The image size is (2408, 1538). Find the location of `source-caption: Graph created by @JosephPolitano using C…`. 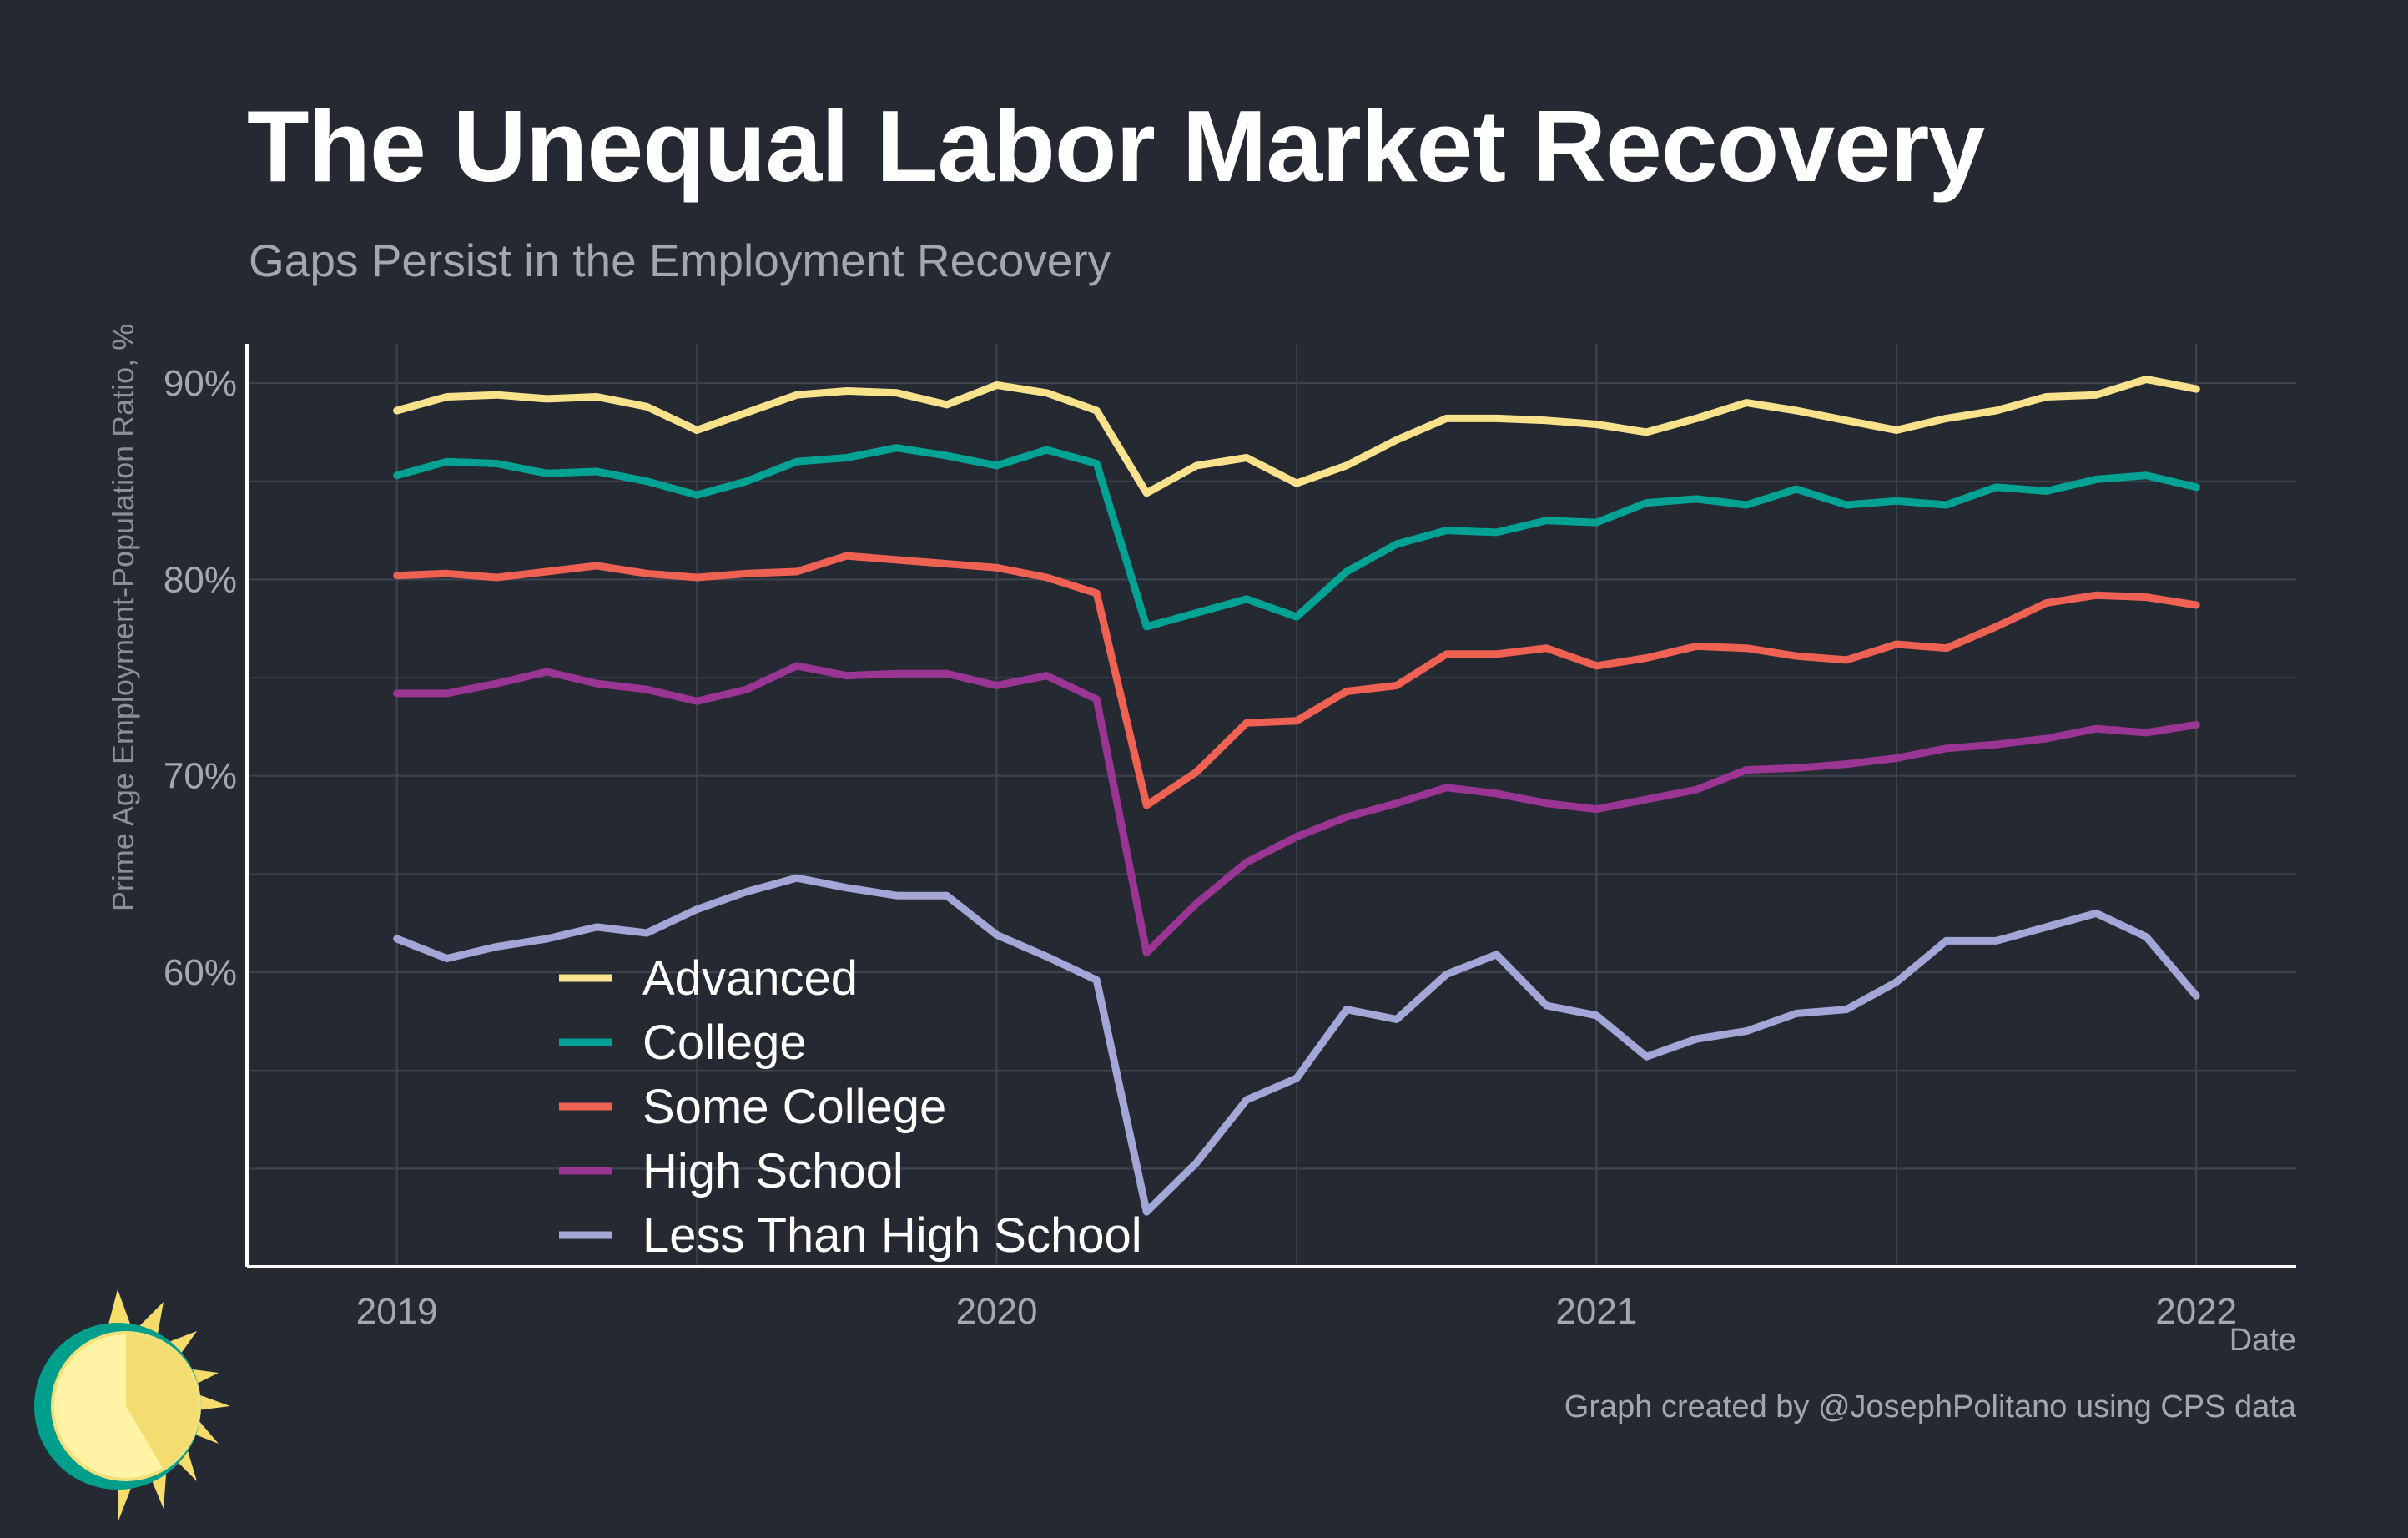

source-caption: Graph created by @JosephPolitano using C… is located at coordinates (1930, 1407).